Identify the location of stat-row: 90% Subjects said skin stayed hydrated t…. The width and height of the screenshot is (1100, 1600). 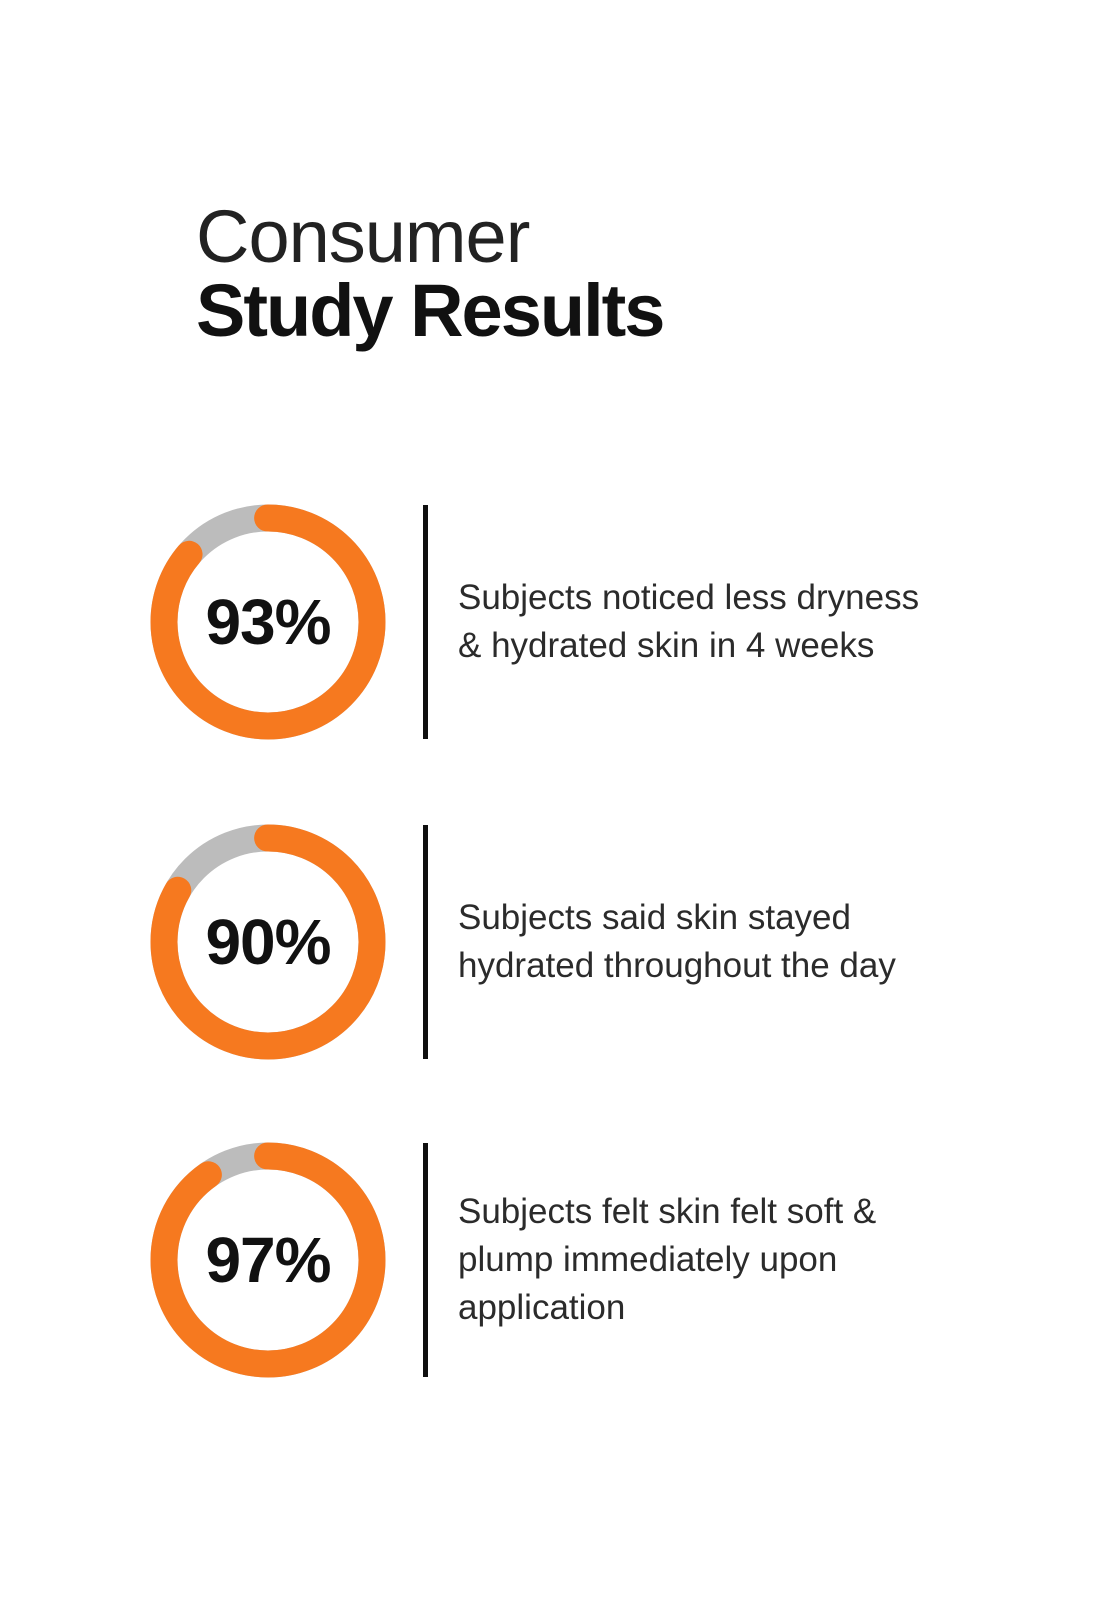
(600, 942).